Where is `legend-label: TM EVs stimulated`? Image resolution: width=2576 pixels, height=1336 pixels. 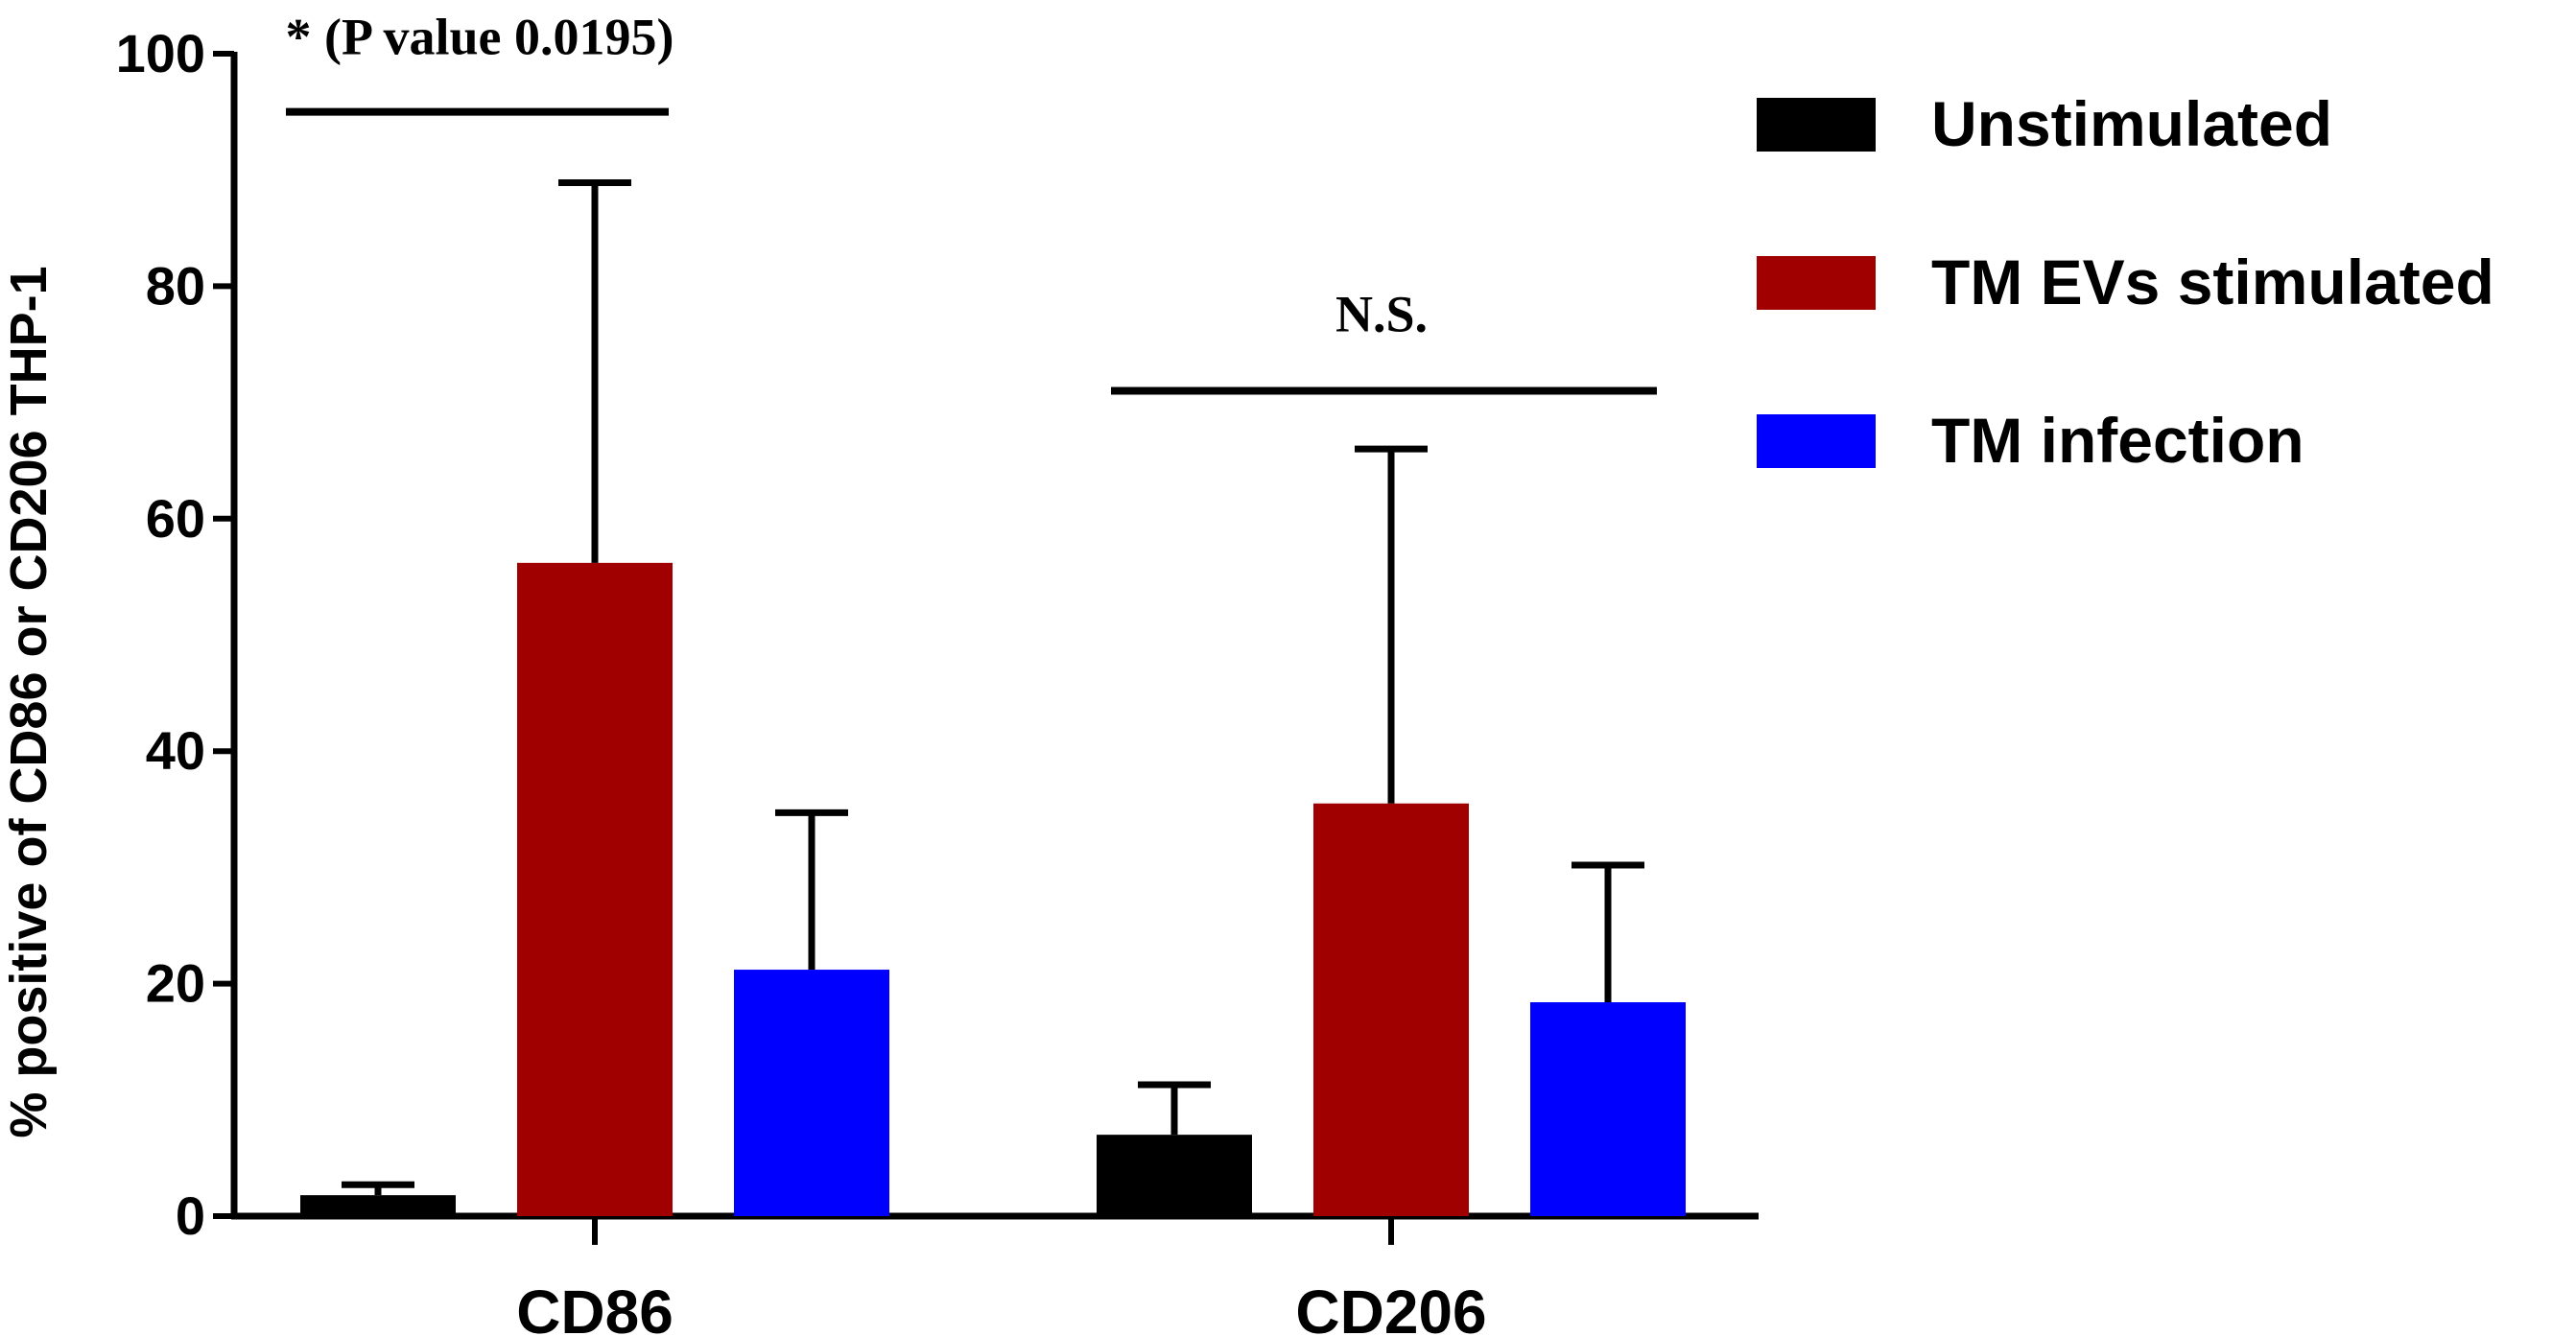 legend-label: TM EVs stimulated is located at coordinates (2212, 281).